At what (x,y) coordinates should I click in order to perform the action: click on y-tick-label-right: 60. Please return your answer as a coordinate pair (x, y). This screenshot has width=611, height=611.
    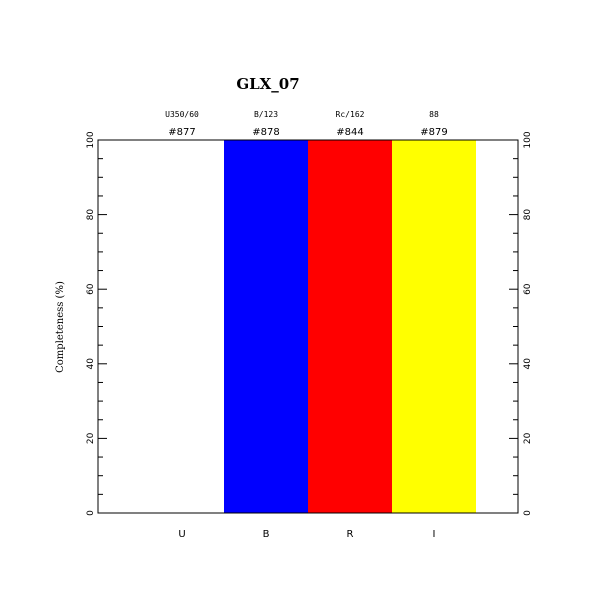
    Looking at the image, I should click on (528, 289).